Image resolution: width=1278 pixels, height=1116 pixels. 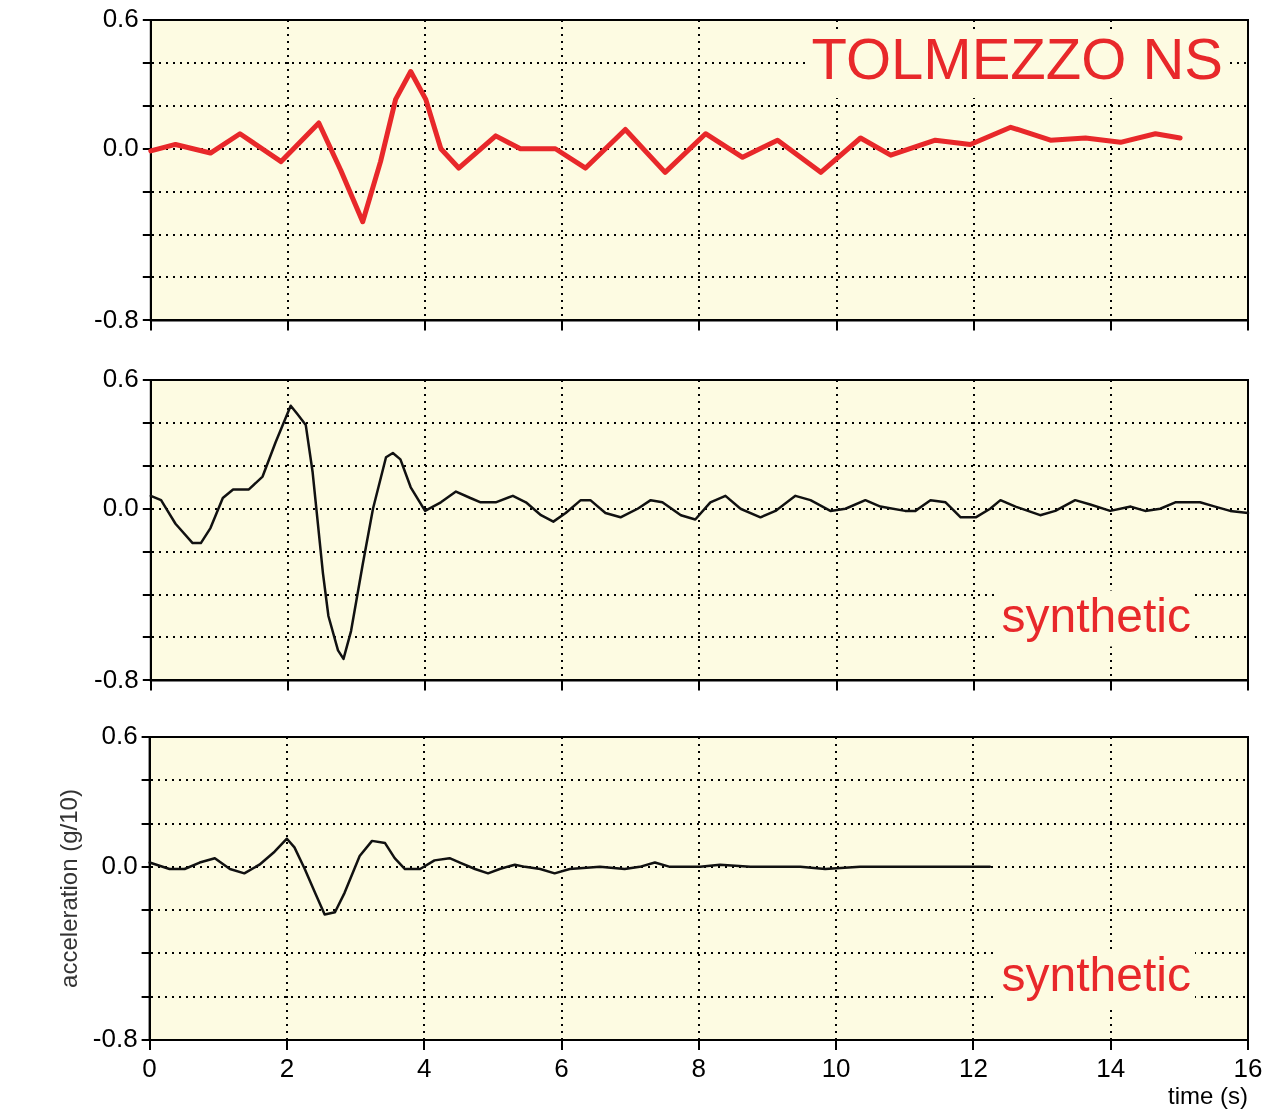 What do you see at coordinates (424, 1067) in the screenshot?
I see `x-tick-label: 4` at bounding box center [424, 1067].